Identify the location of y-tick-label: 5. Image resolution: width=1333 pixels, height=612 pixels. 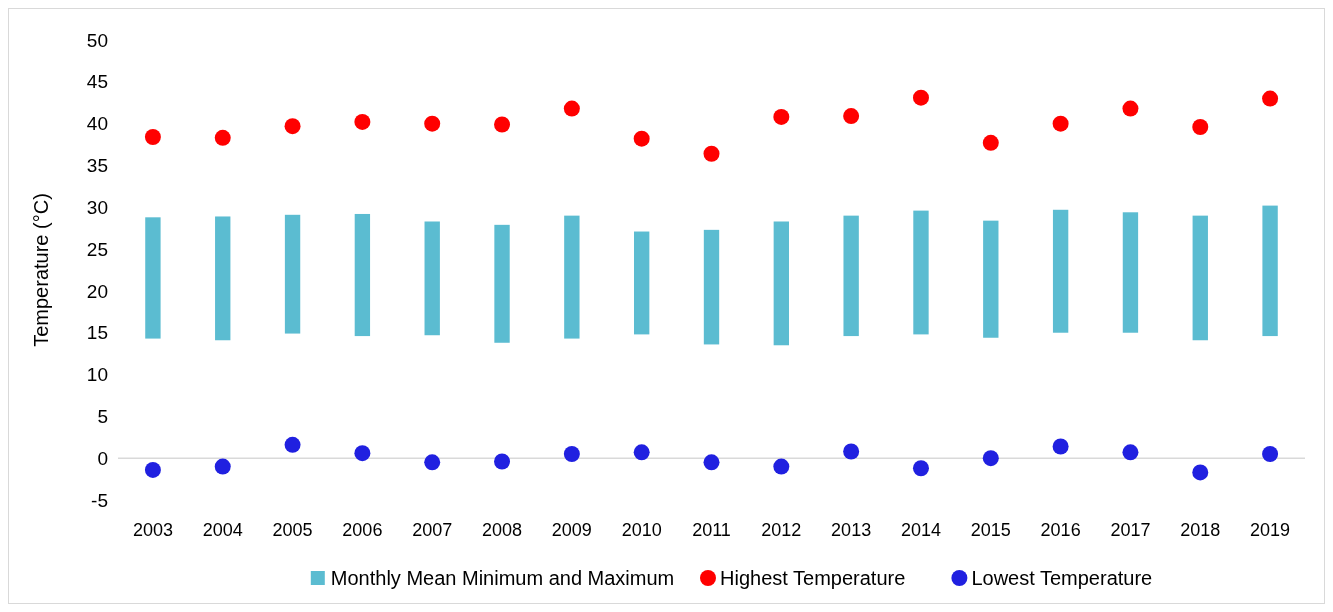
(102, 417).